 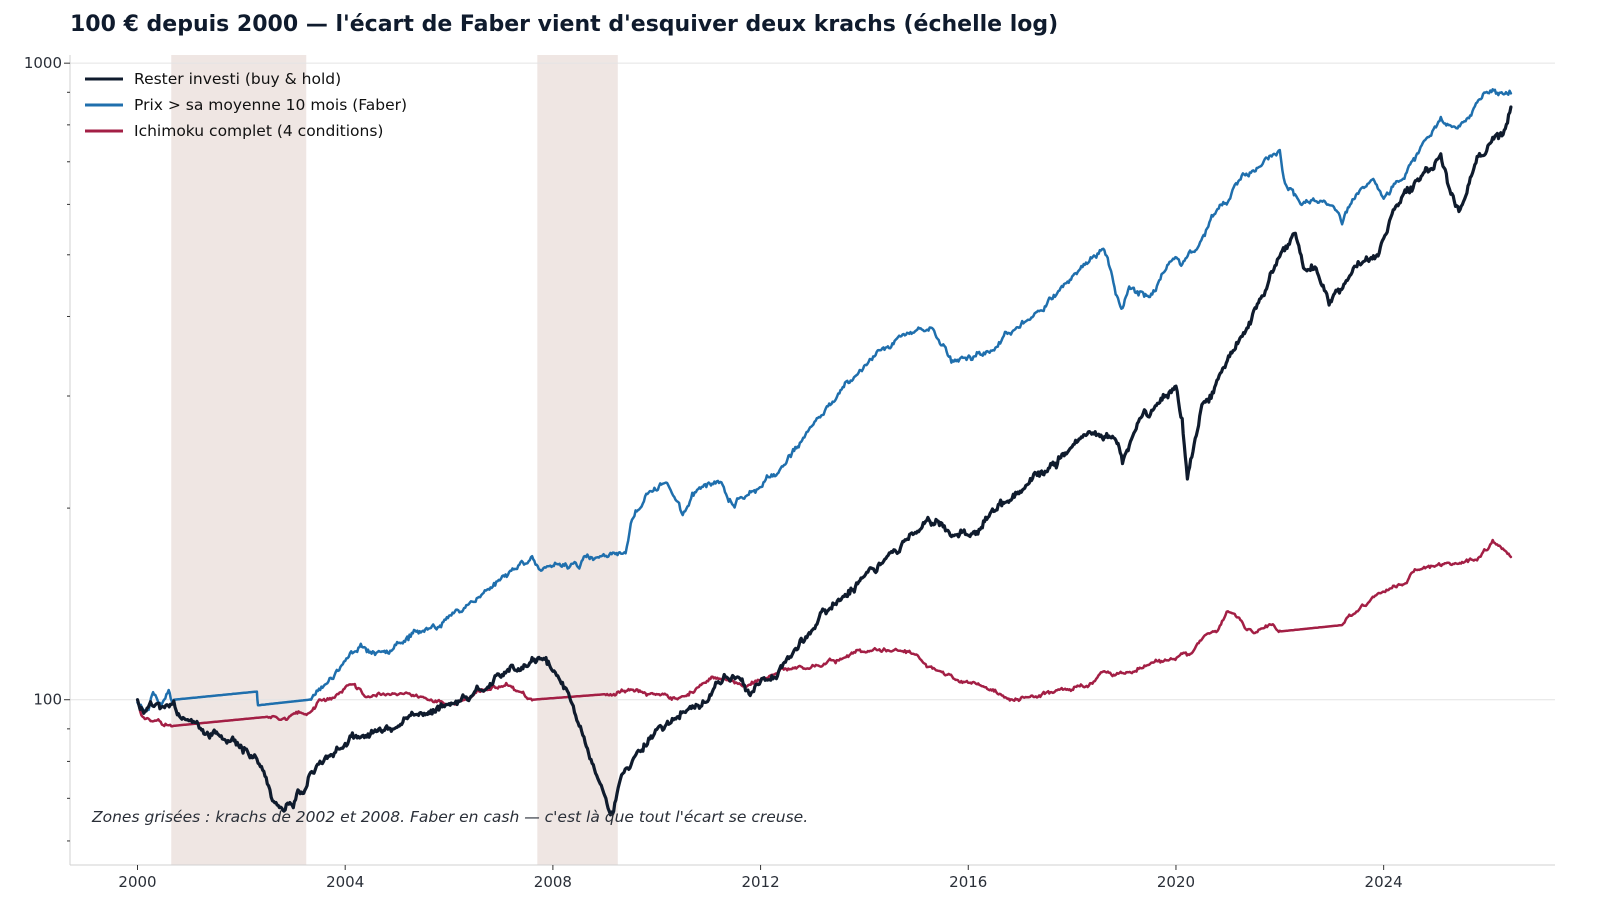 What do you see at coordinates (47, 700) in the screenshot?
I see `y-tick-label: 100` at bounding box center [47, 700].